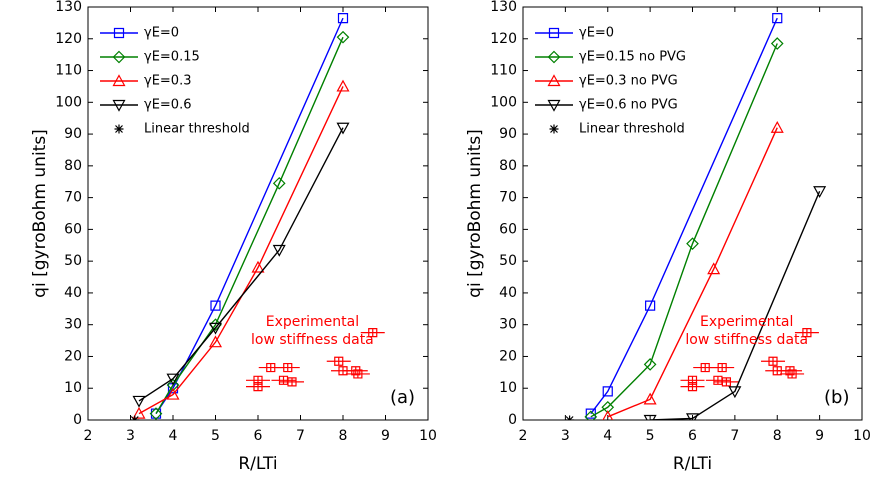 The height and width of the screenshot is (485, 873). I want to click on x-tick-label: 6, so click(258, 436).